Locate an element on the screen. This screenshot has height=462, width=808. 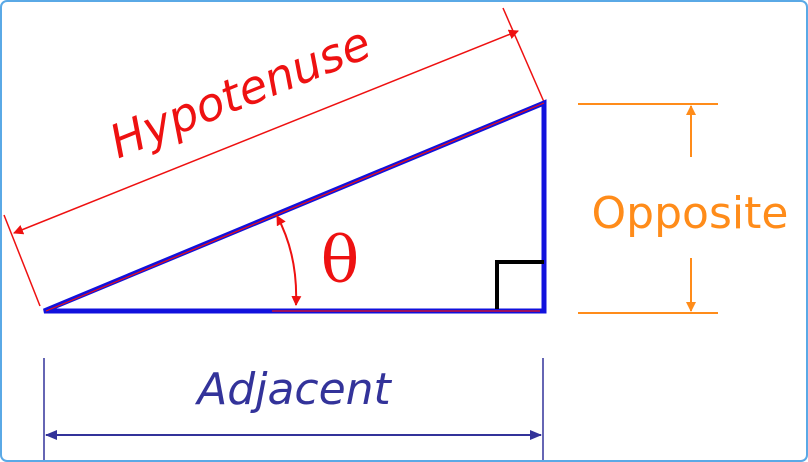
adjacent-dimension: Adjacent is located at coordinates (293, 409).